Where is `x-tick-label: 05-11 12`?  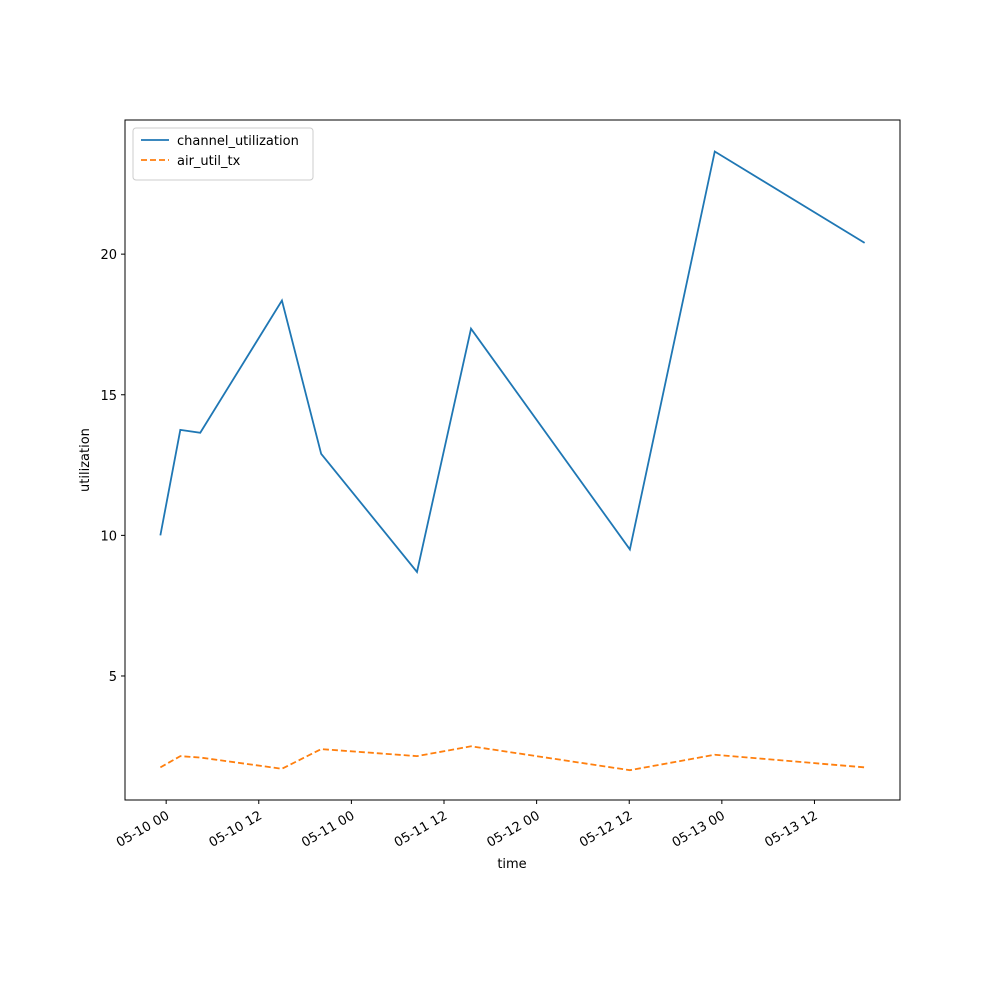 x-tick-label: 05-11 12 is located at coordinates (421, 829).